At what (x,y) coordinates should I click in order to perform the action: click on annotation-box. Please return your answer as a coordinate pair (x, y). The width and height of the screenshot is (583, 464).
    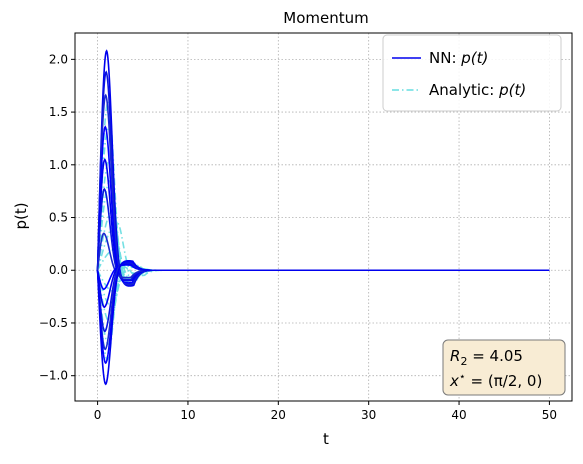
    Looking at the image, I should click on (504, 367).